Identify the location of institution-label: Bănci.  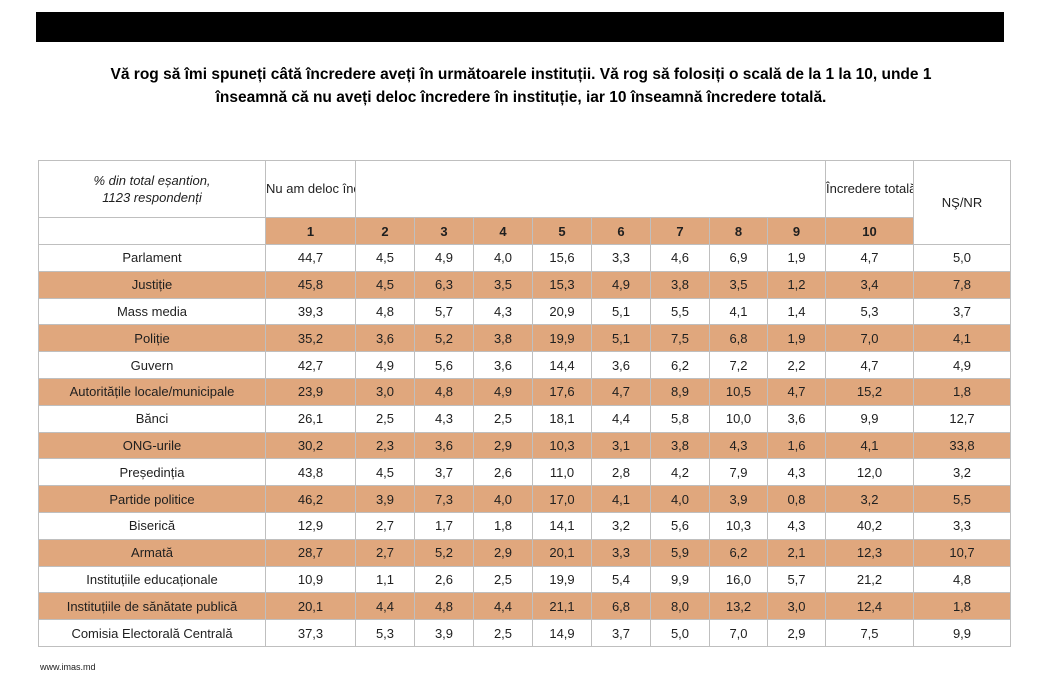
(152, 418).